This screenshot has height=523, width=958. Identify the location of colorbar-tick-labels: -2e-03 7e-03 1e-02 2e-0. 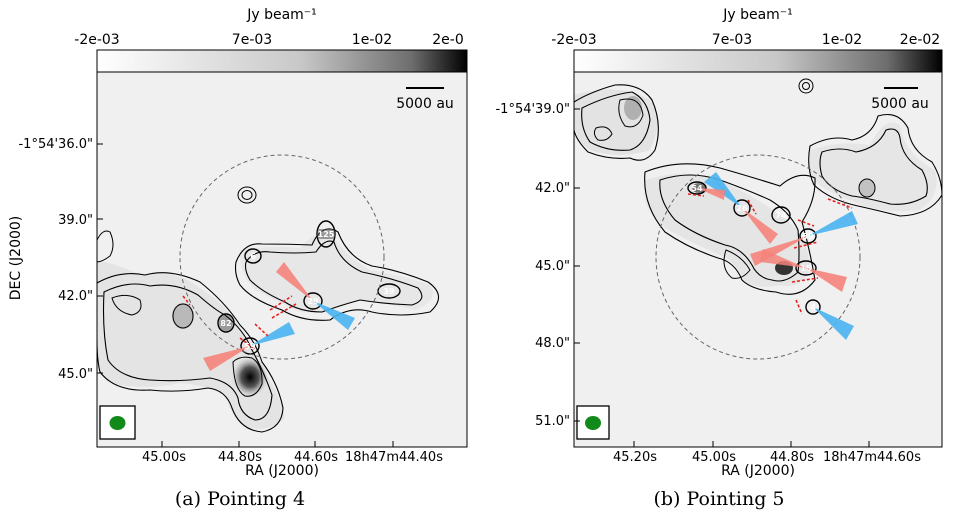
(268, 40).